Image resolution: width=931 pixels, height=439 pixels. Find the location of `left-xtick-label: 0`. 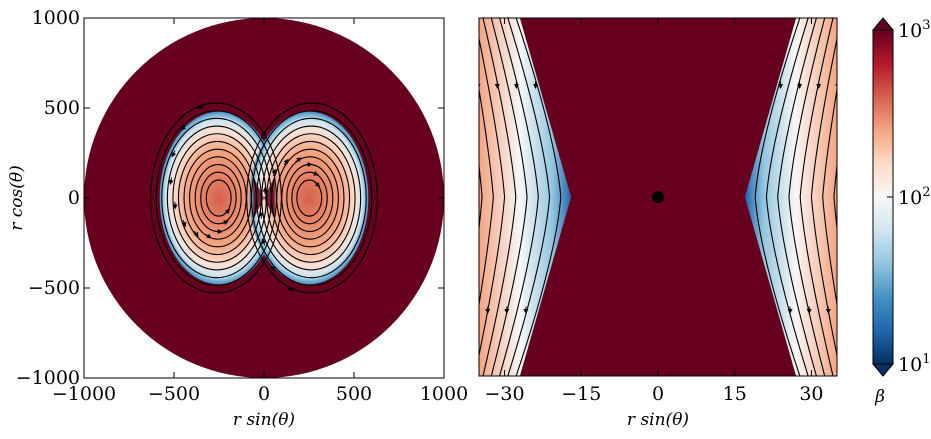

left-xtick-label: 0 is located at coordinates (264, 394).